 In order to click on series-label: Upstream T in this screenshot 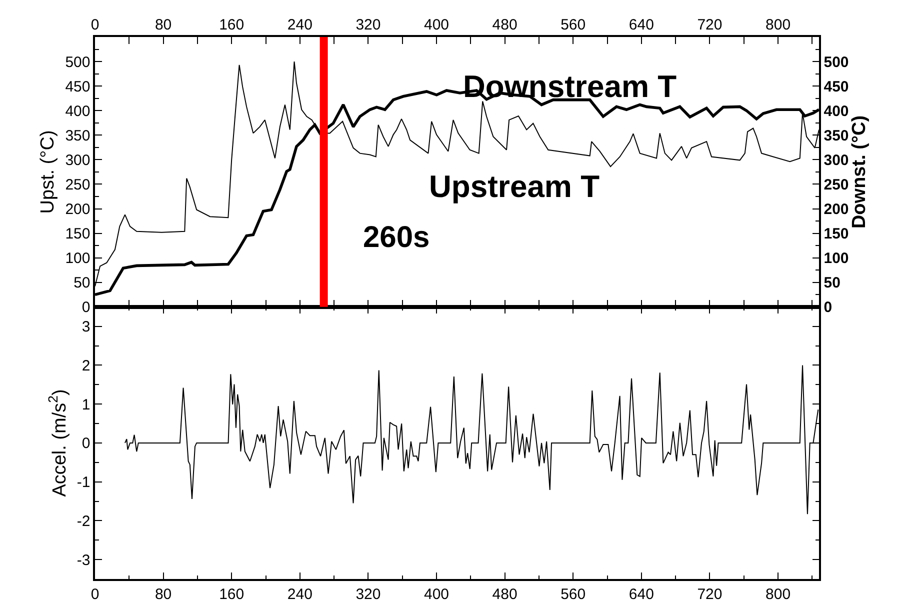, I will do `click(514, 186)`.